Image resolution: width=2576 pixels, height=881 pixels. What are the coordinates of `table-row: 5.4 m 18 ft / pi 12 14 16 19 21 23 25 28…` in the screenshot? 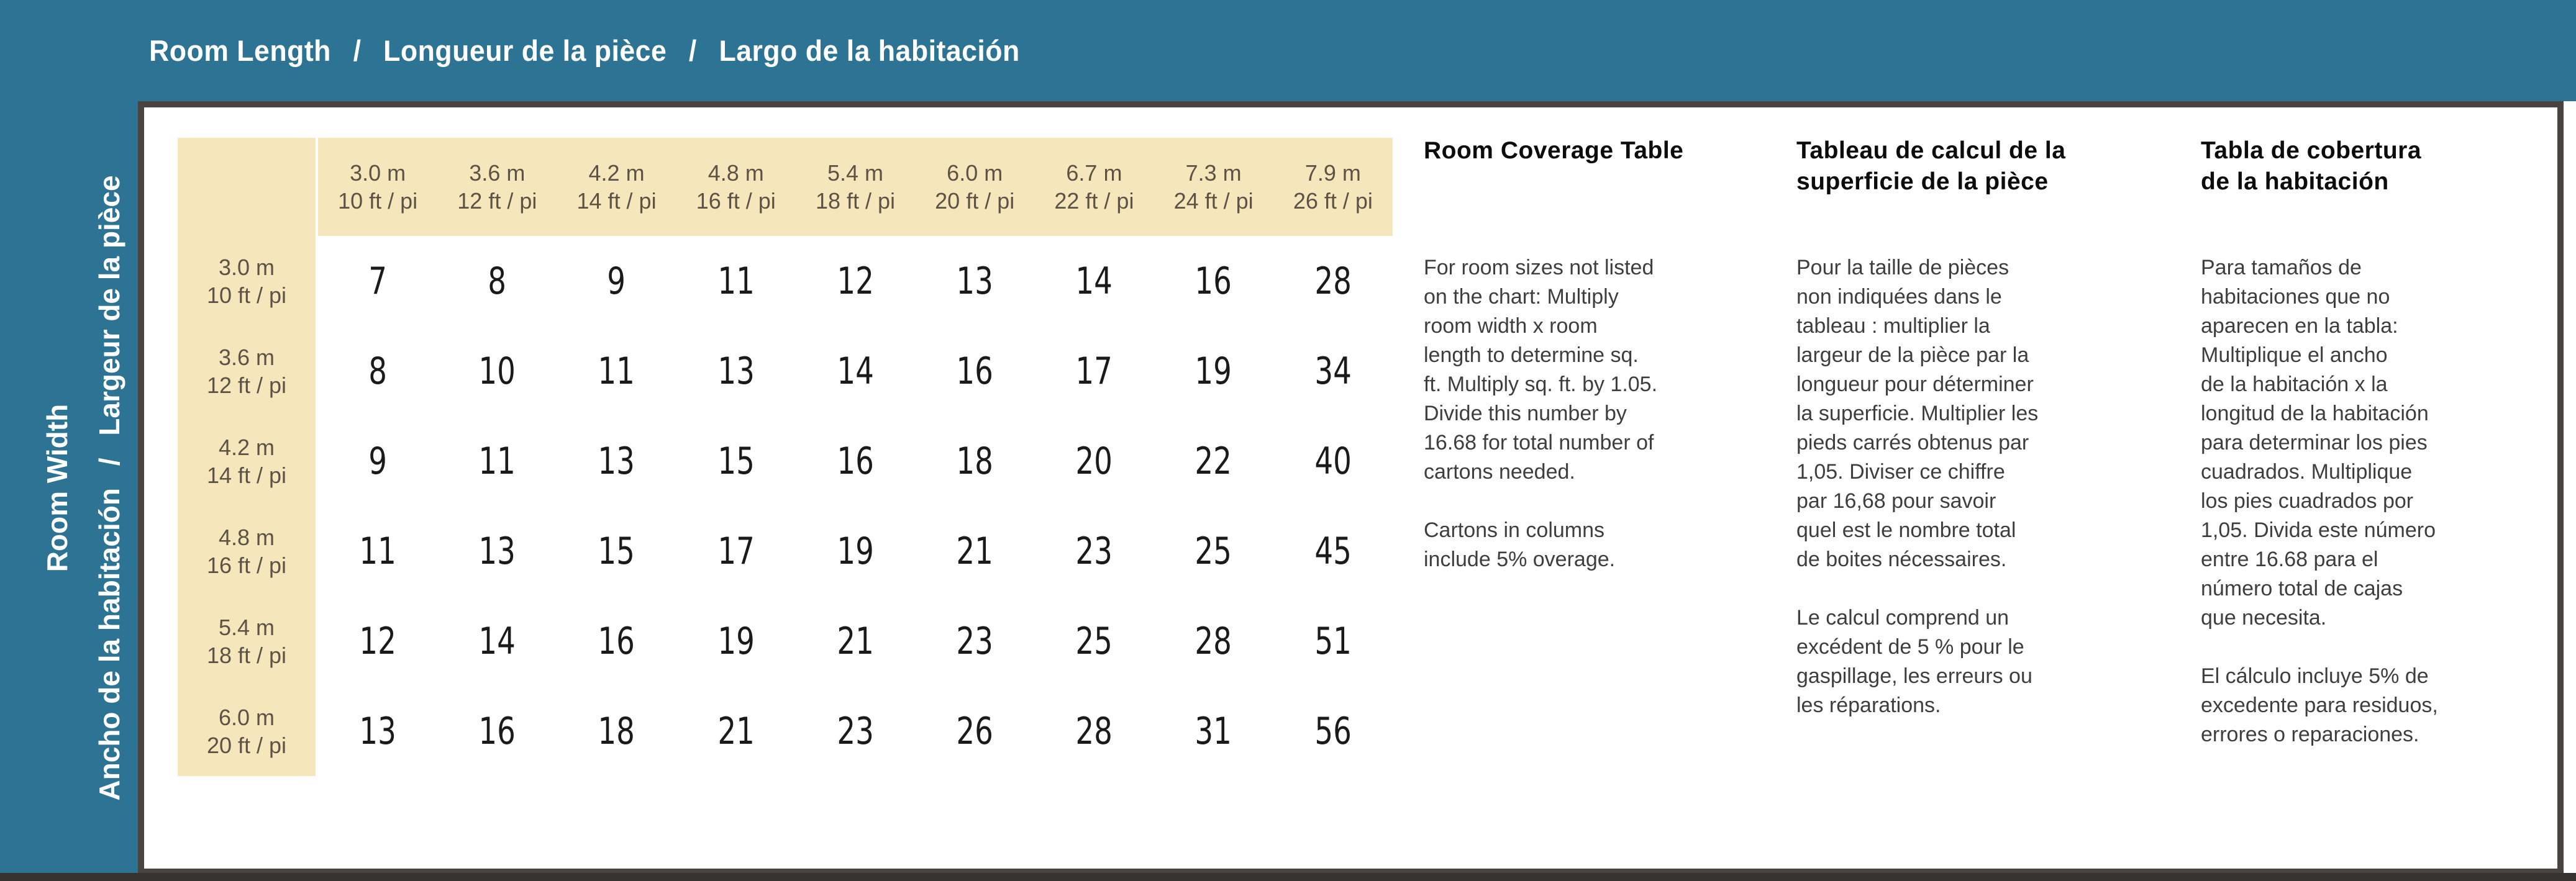 It's located at (785, 641).